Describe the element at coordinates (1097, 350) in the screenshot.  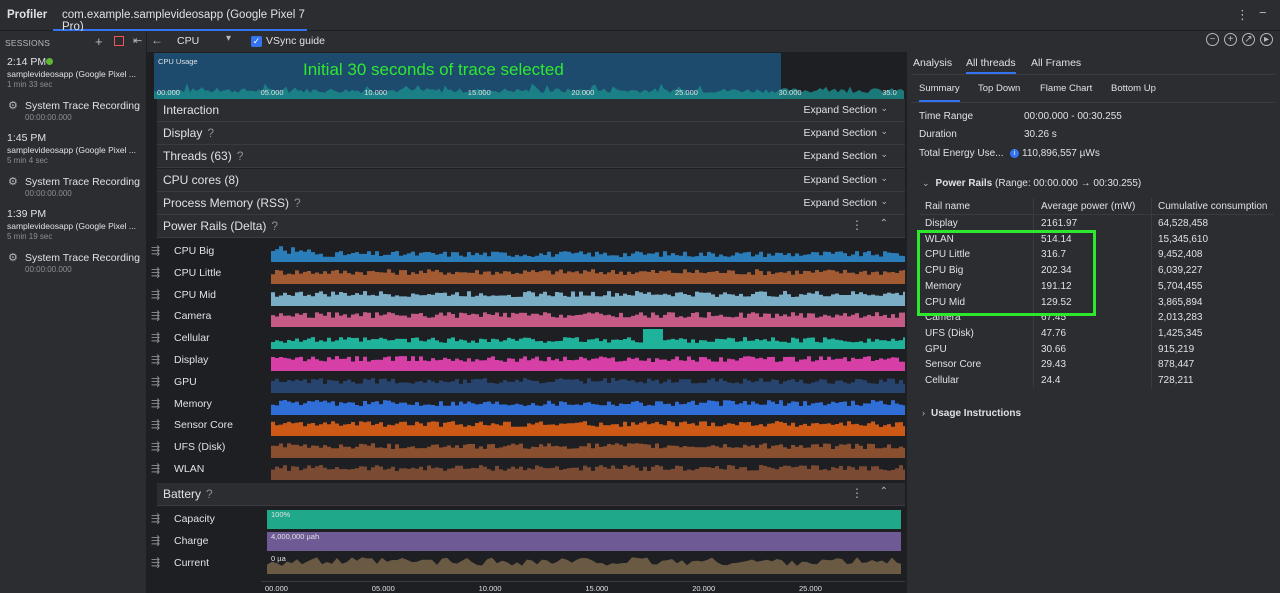
I see `table-row: GPU 30.66 915,219` at that location.